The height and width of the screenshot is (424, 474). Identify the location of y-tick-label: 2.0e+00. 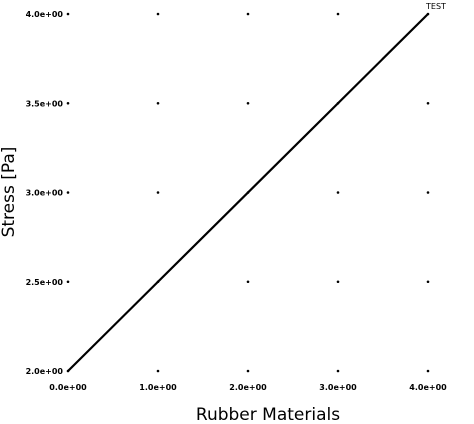
(45, 371).